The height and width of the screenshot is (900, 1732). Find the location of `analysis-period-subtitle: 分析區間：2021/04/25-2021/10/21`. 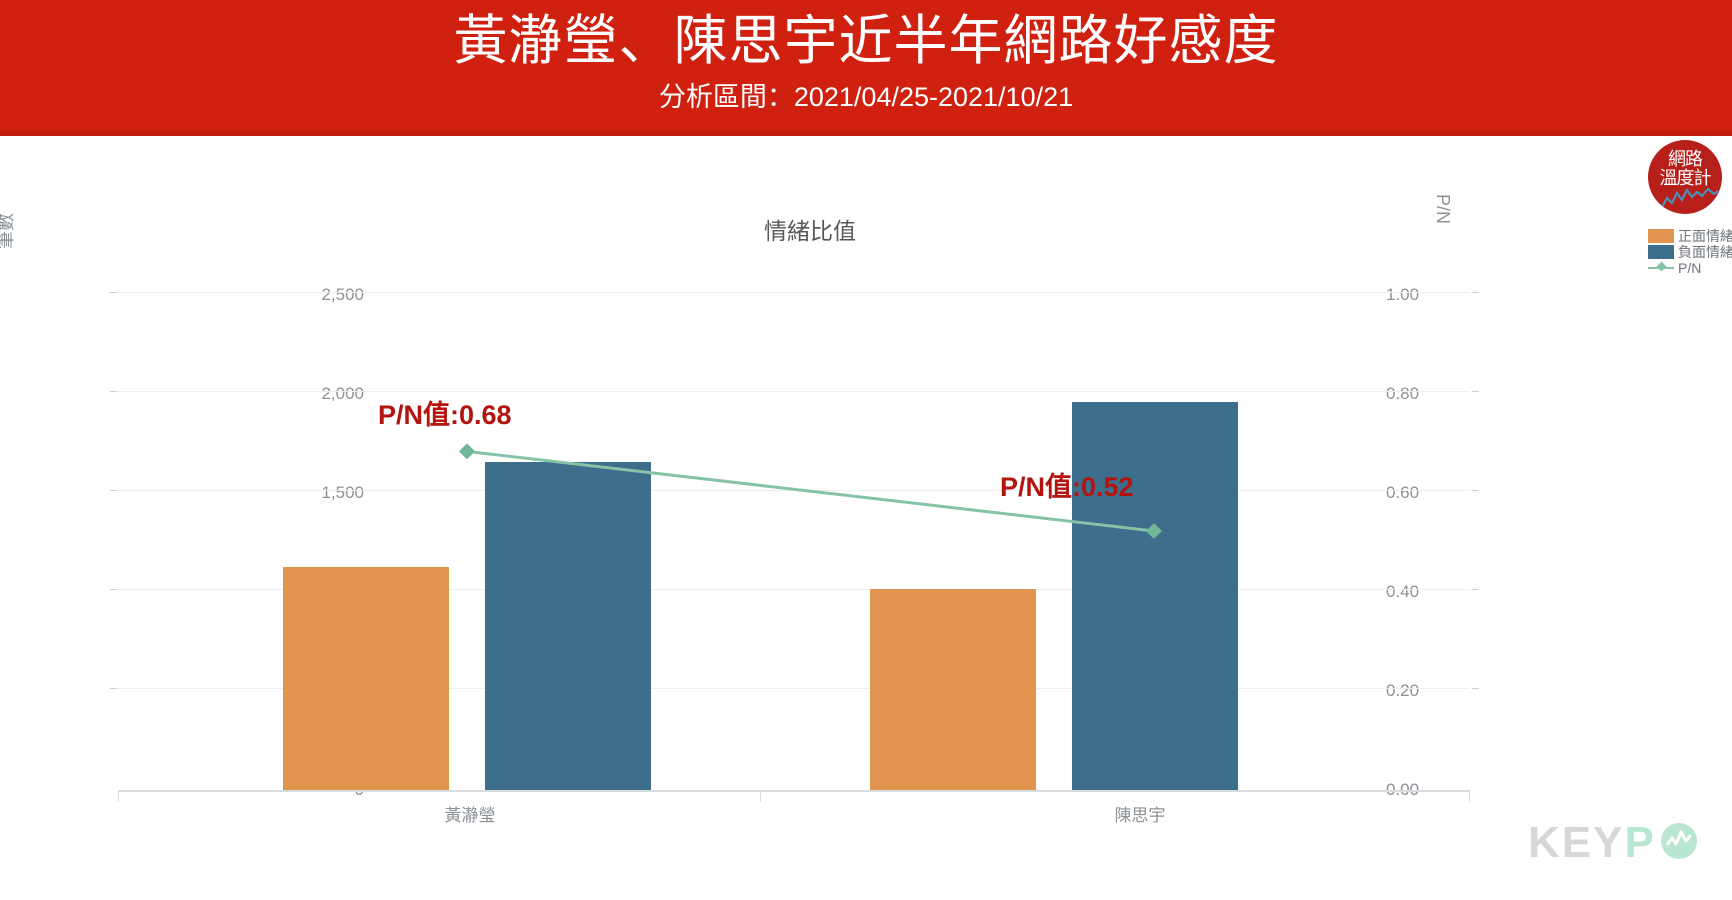

analysis-period-subtitle: 分析區間：2021/04/25-2021/10/21 is located at coordinates (866, 97).